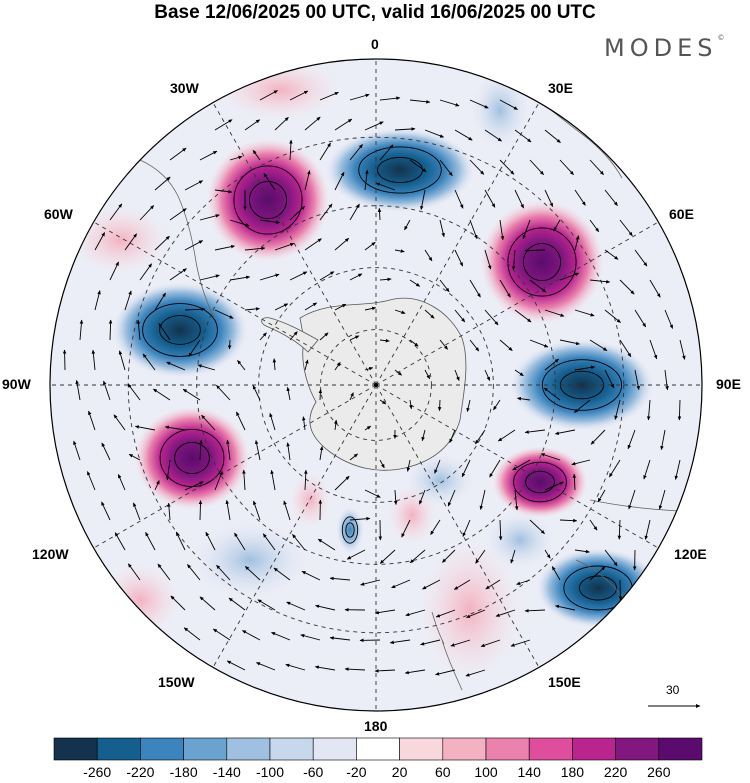 This screenshot has width=750, height=783. What do you see at coordinates (399, 772) in the screenshot?
I see `colorbar-tick-label: 20` at bounding box center [399, 772].